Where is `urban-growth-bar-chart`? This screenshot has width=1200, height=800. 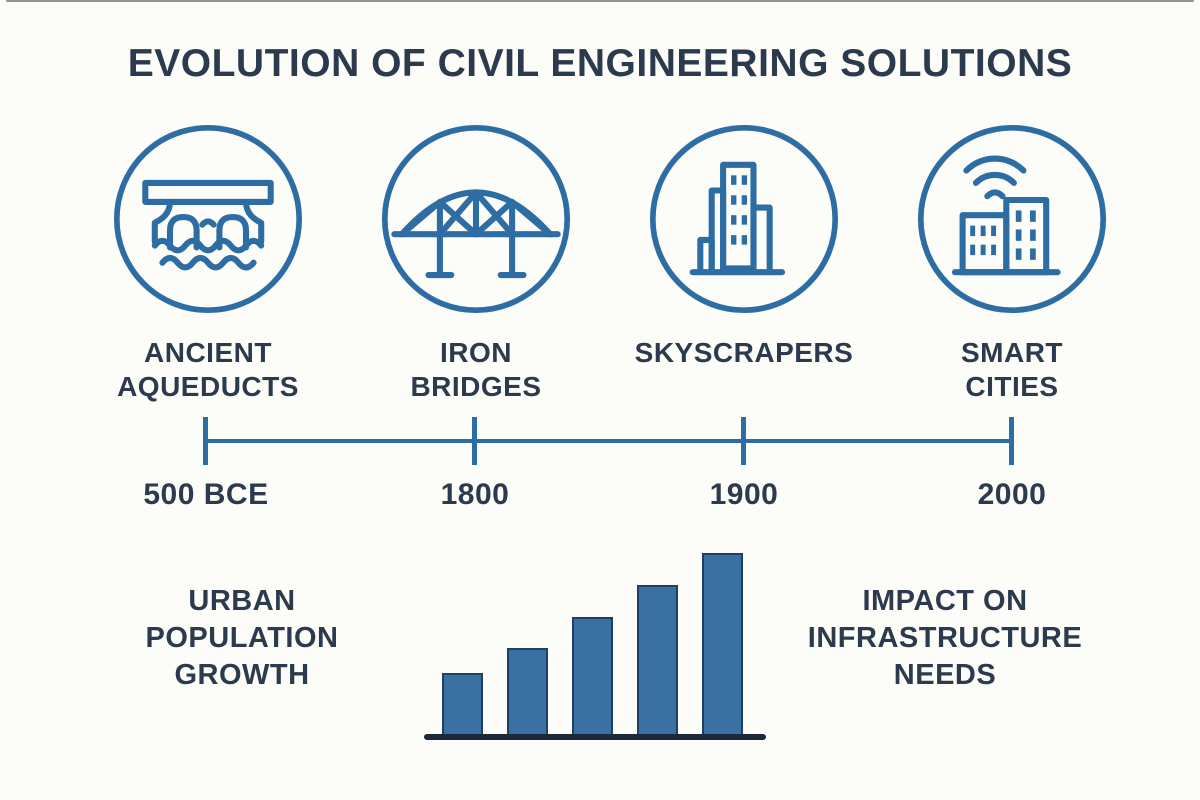
urban-growth-bar-chart is located at coordinates (595, 645).